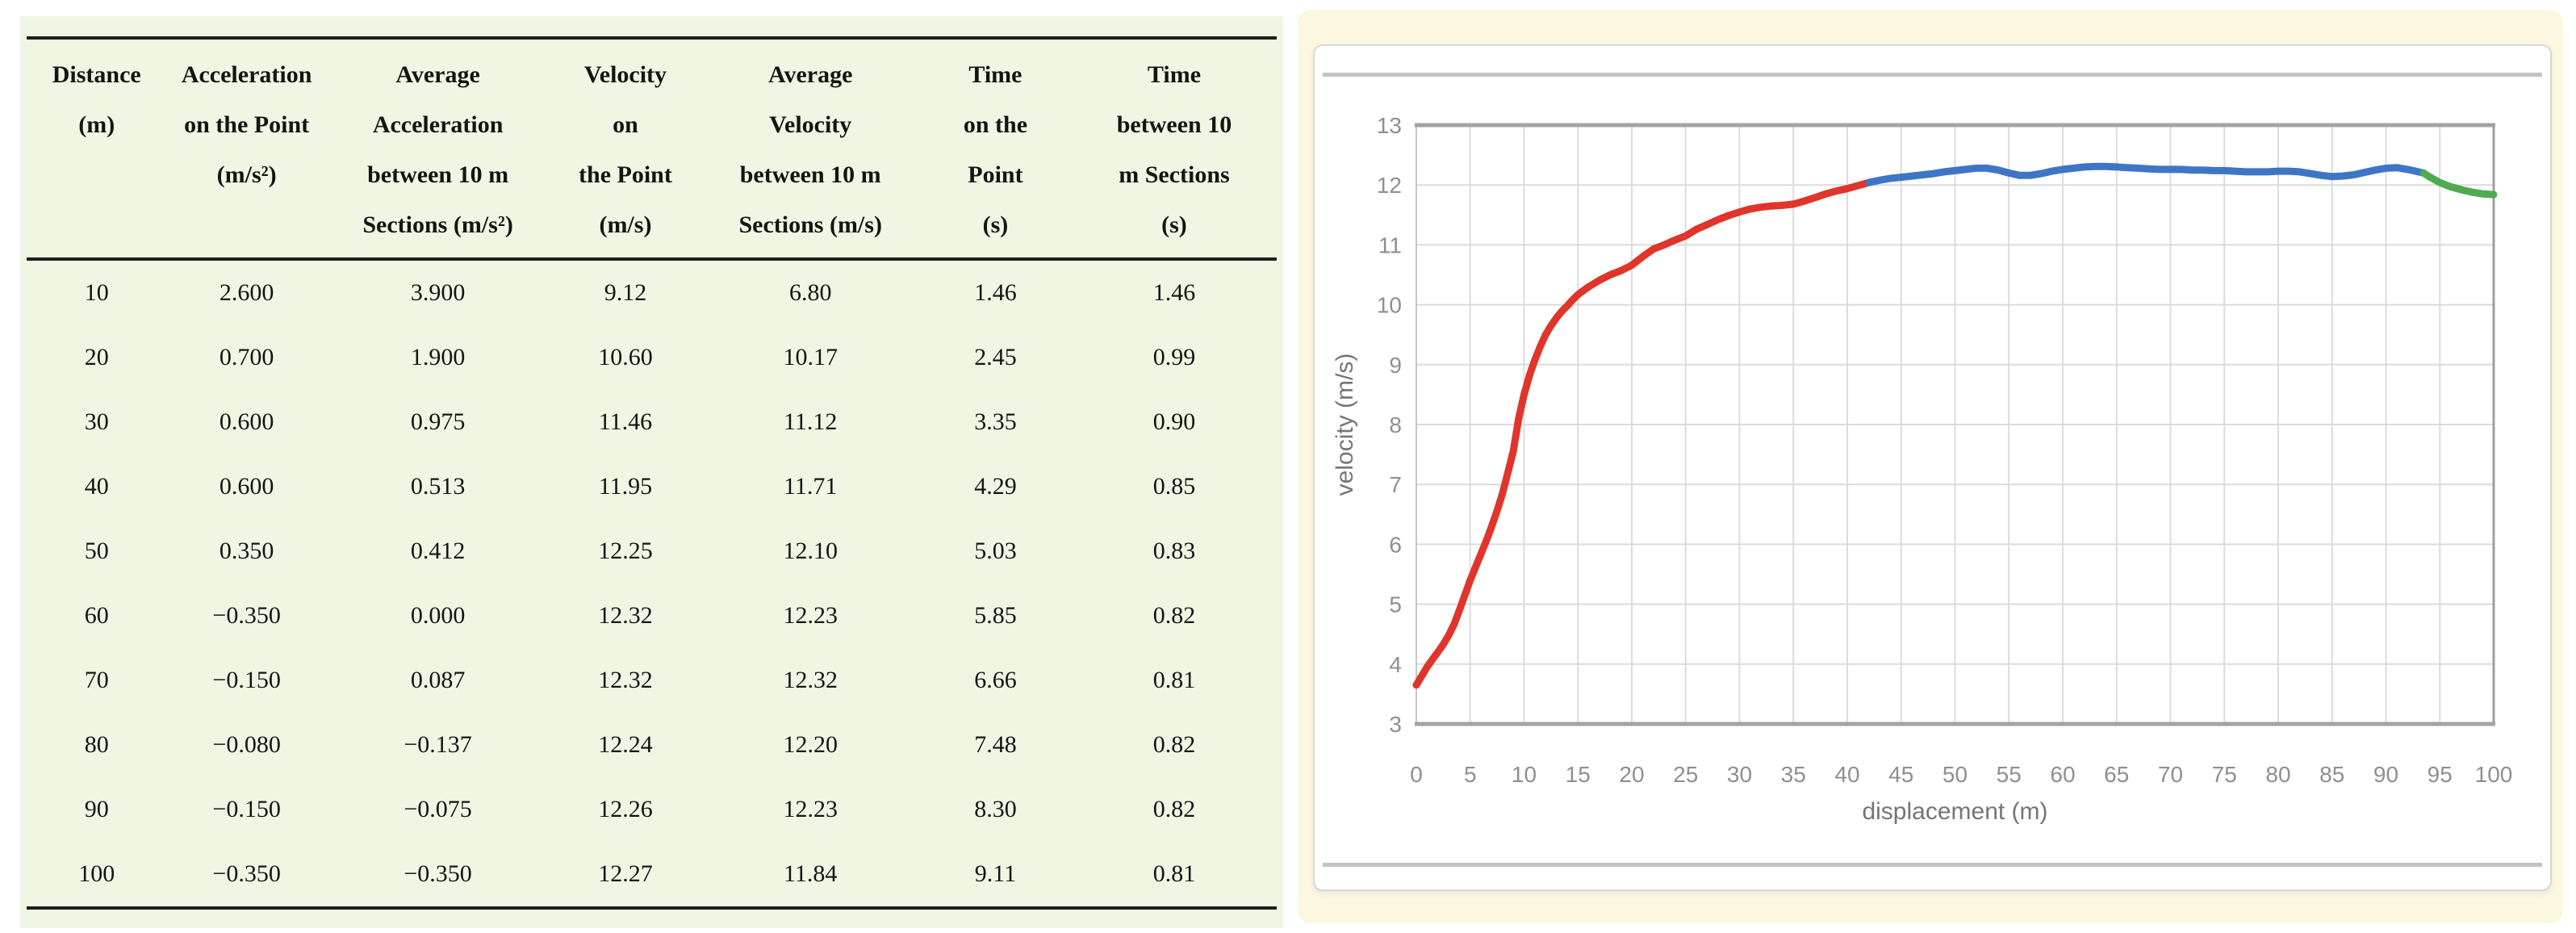 Image resolution: width=2576 pixels, height=933 pixels. What do you see at coordinates (995, 292) in the screenshot?
I see `table-cell-time-point: 1.46` at bounding box center [995, 292].